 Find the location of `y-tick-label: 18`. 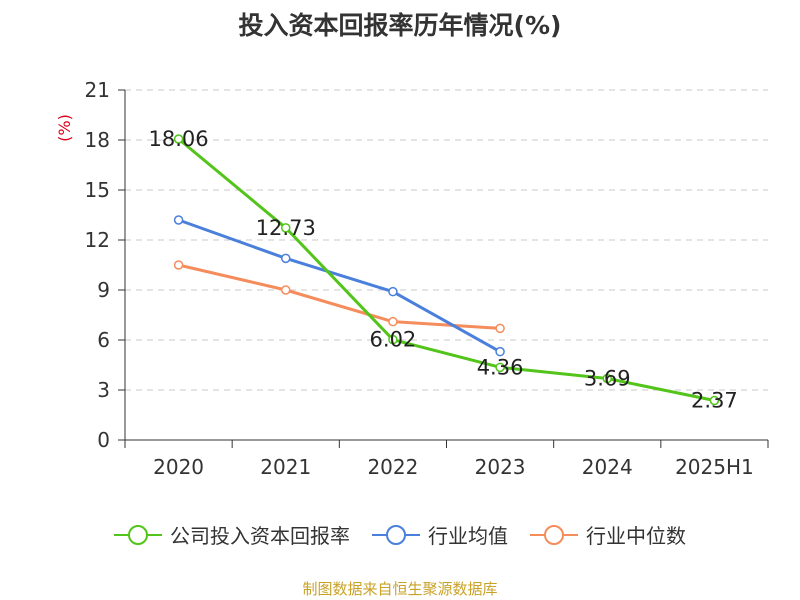

y-tick-label: 18 is located at coordinates (97, 140).